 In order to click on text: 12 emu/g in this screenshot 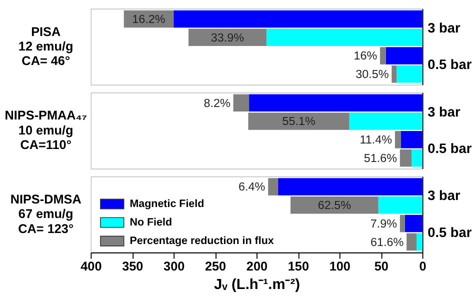, I will do `click(46, 46)`.